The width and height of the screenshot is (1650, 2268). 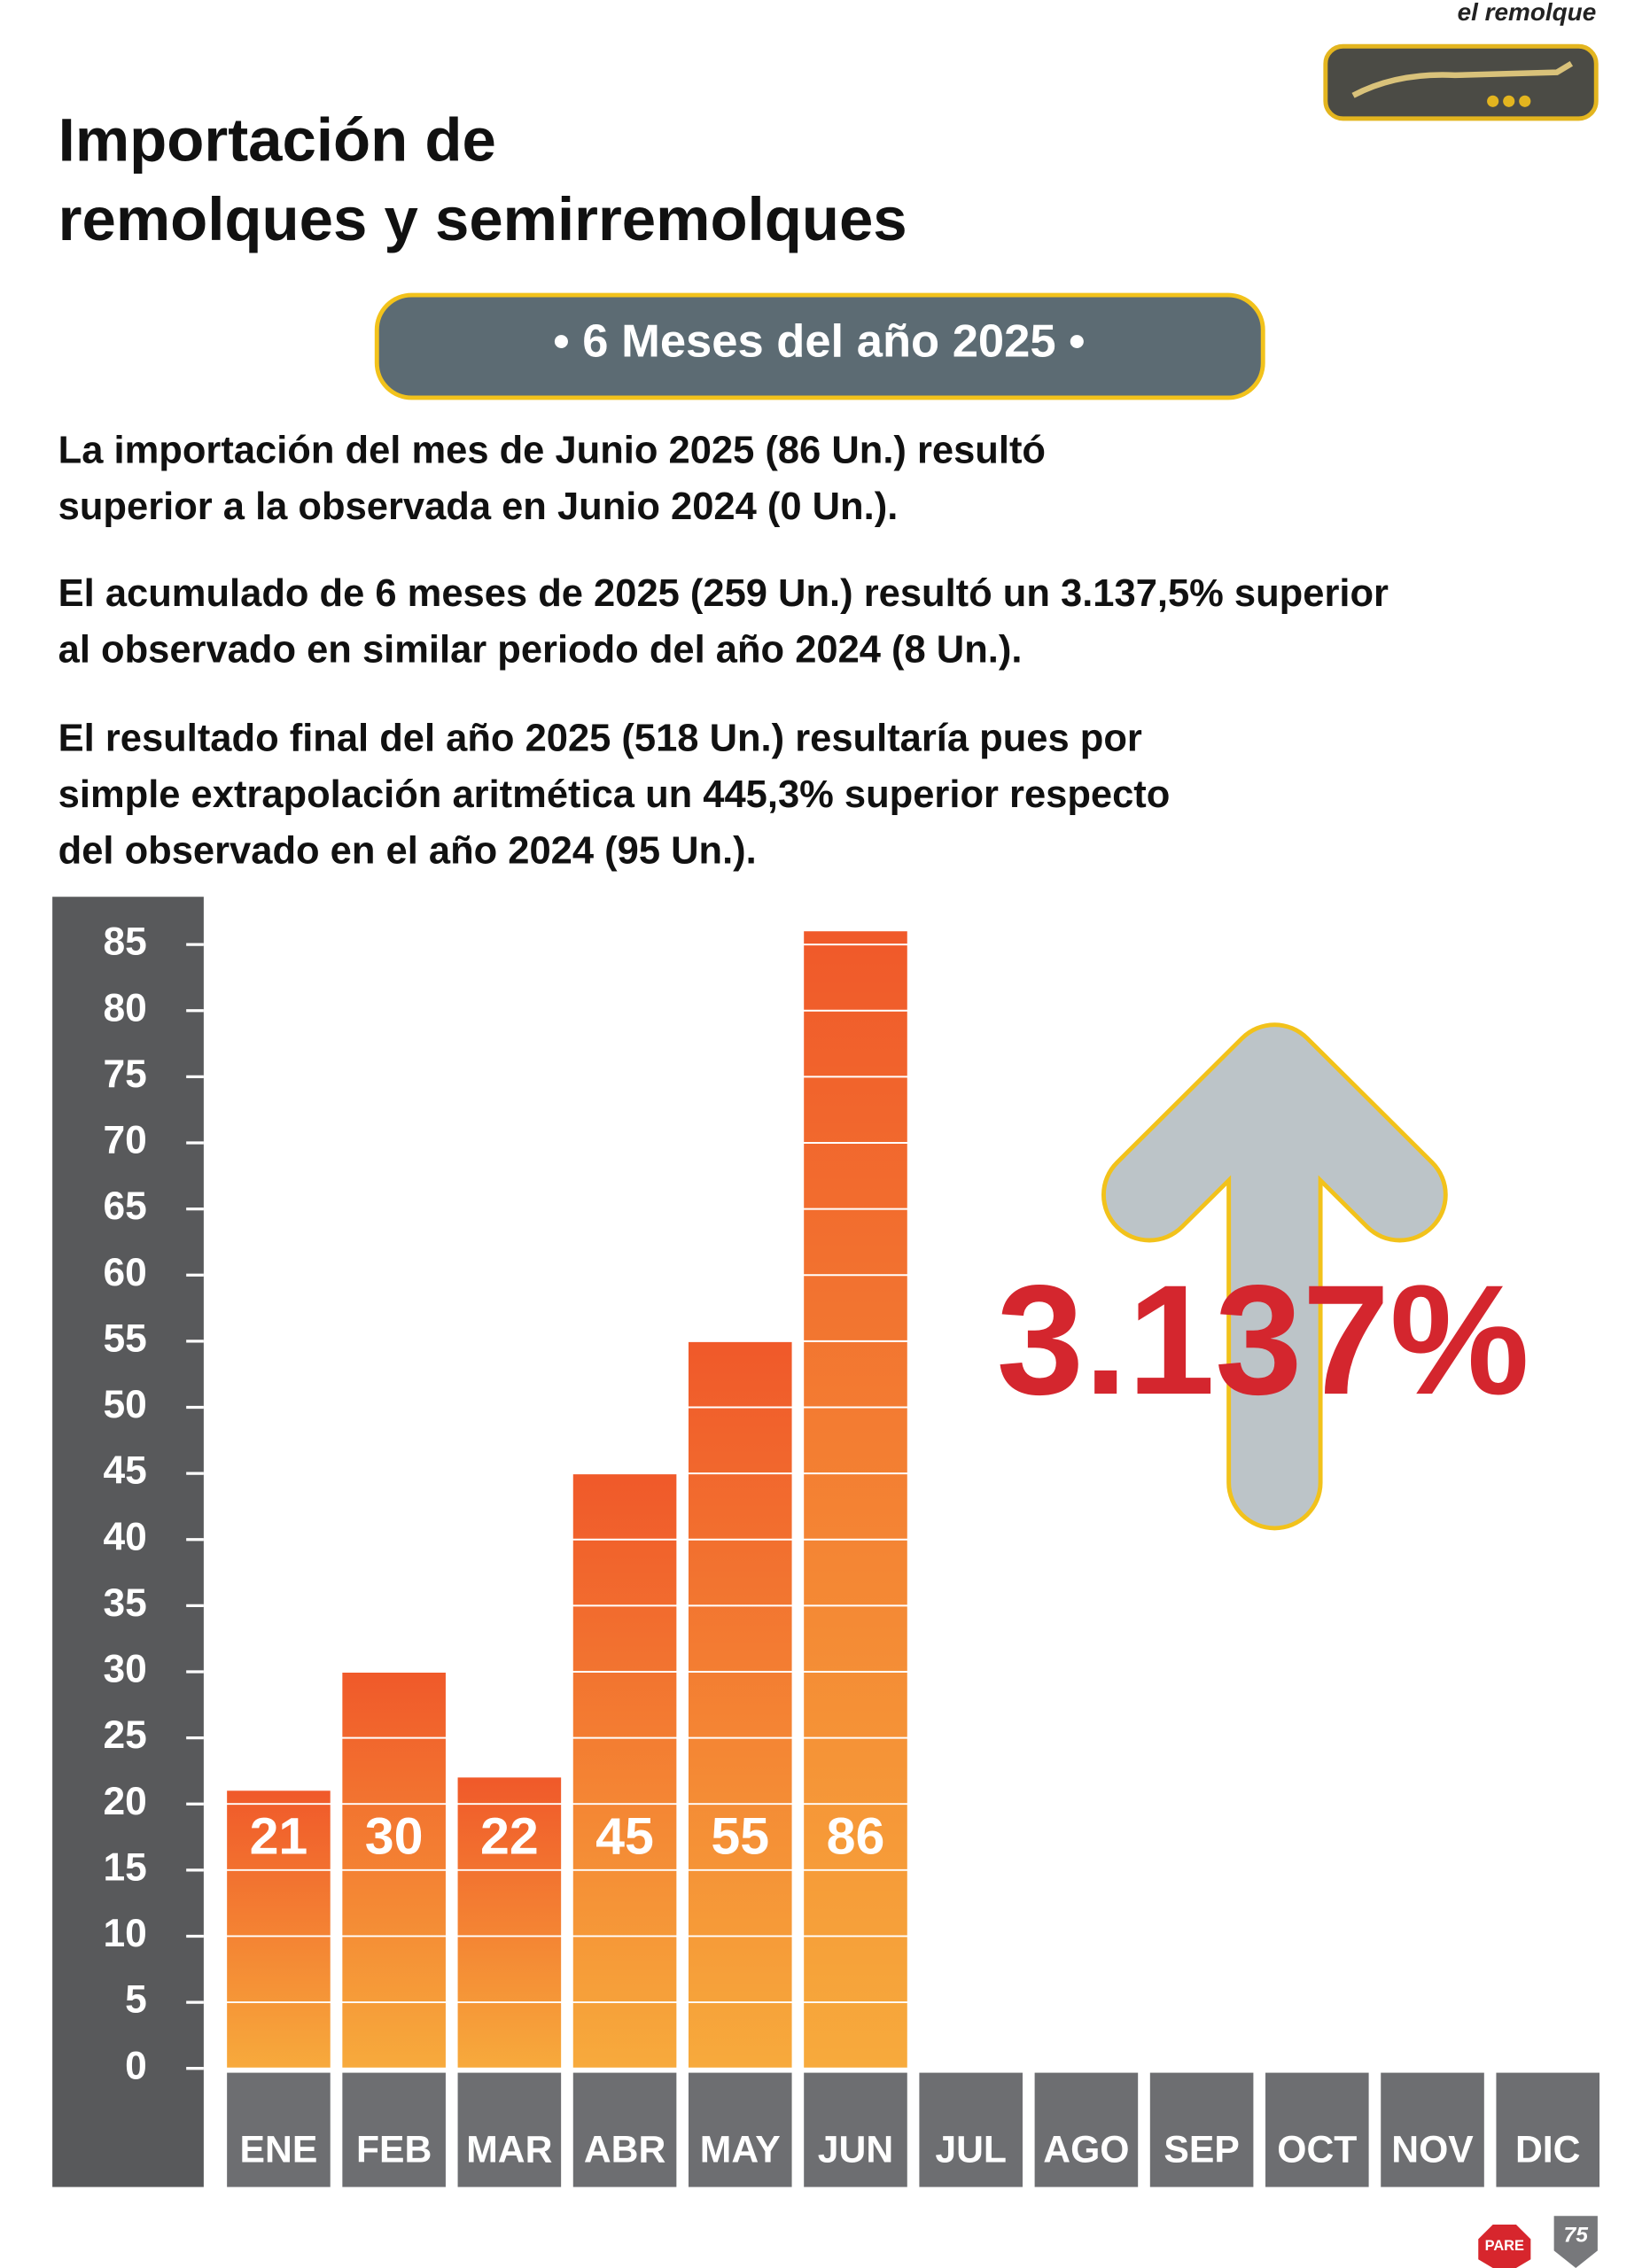 What do you see at coordinates (624, 1836) in the screenshot?
I see `value-label: 45` at bounding box center [624, 1836].